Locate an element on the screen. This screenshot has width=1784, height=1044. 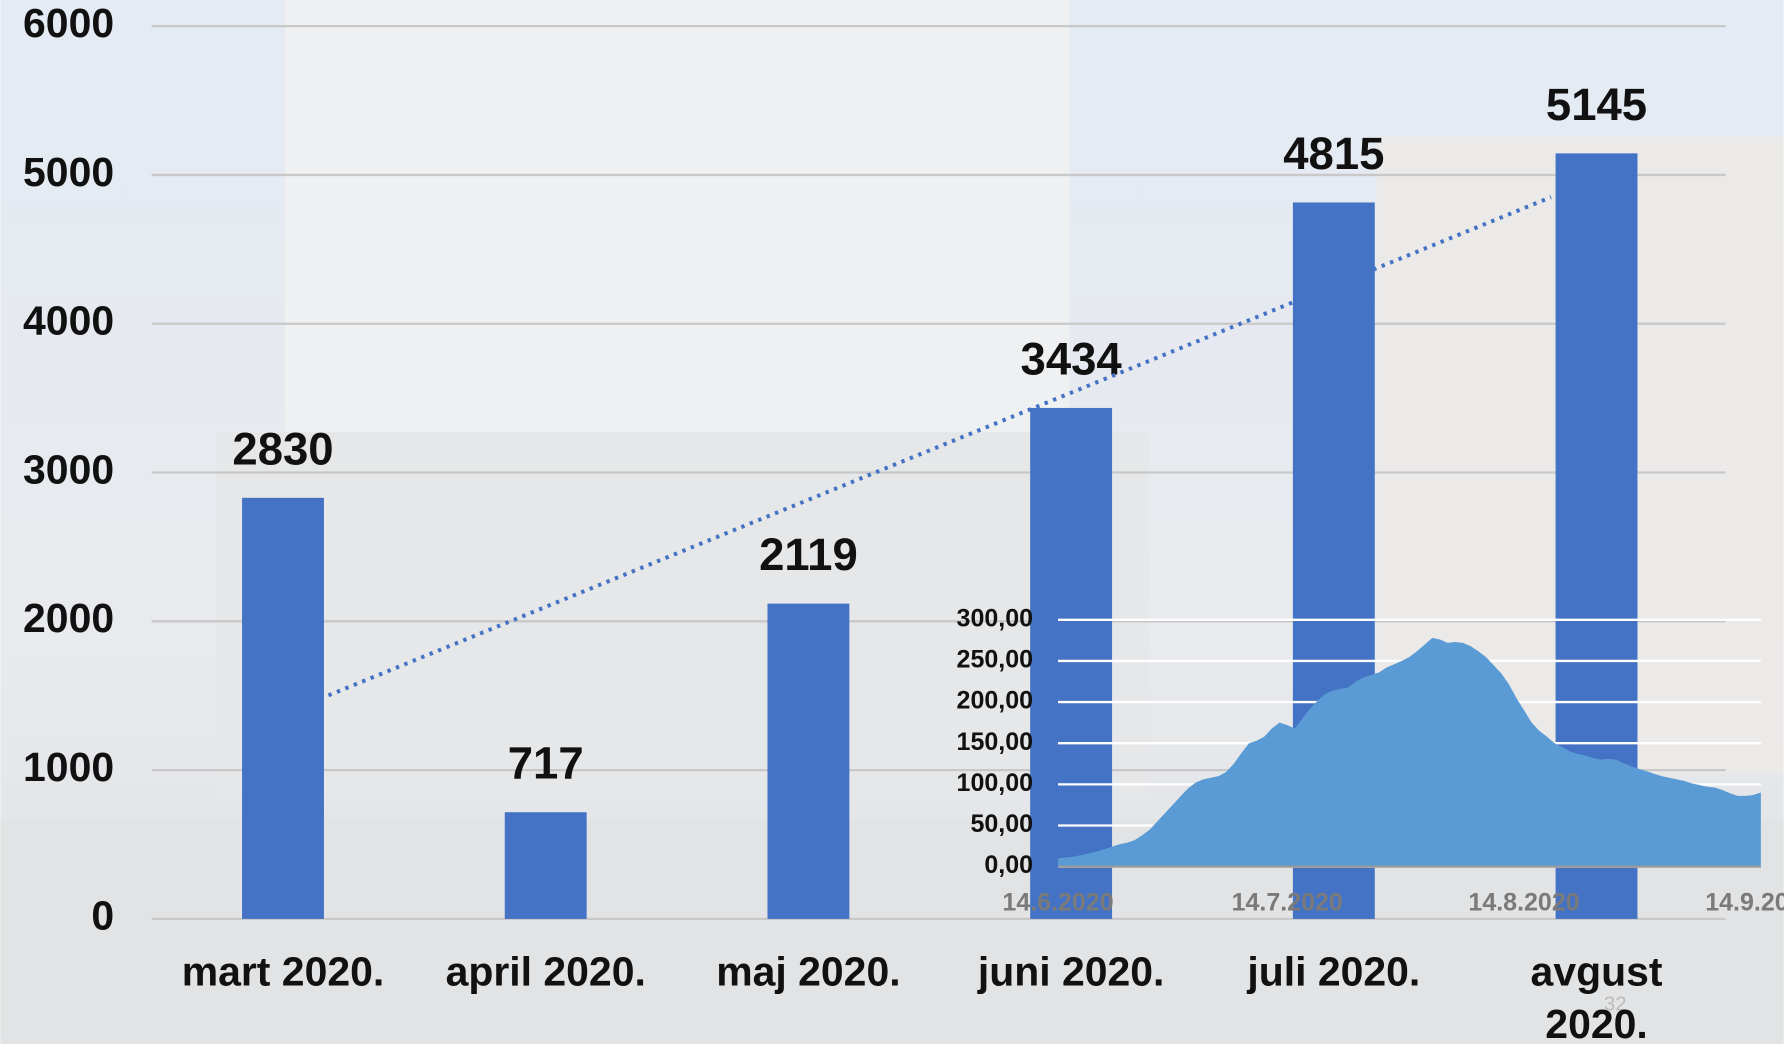
page-number: 32 is located at coordinates (1615, 1004).